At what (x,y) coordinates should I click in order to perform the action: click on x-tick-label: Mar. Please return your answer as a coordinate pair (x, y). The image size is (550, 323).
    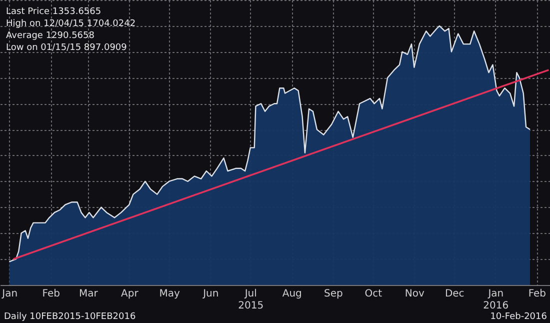
    Looking at the image, I should click on (88, 294).